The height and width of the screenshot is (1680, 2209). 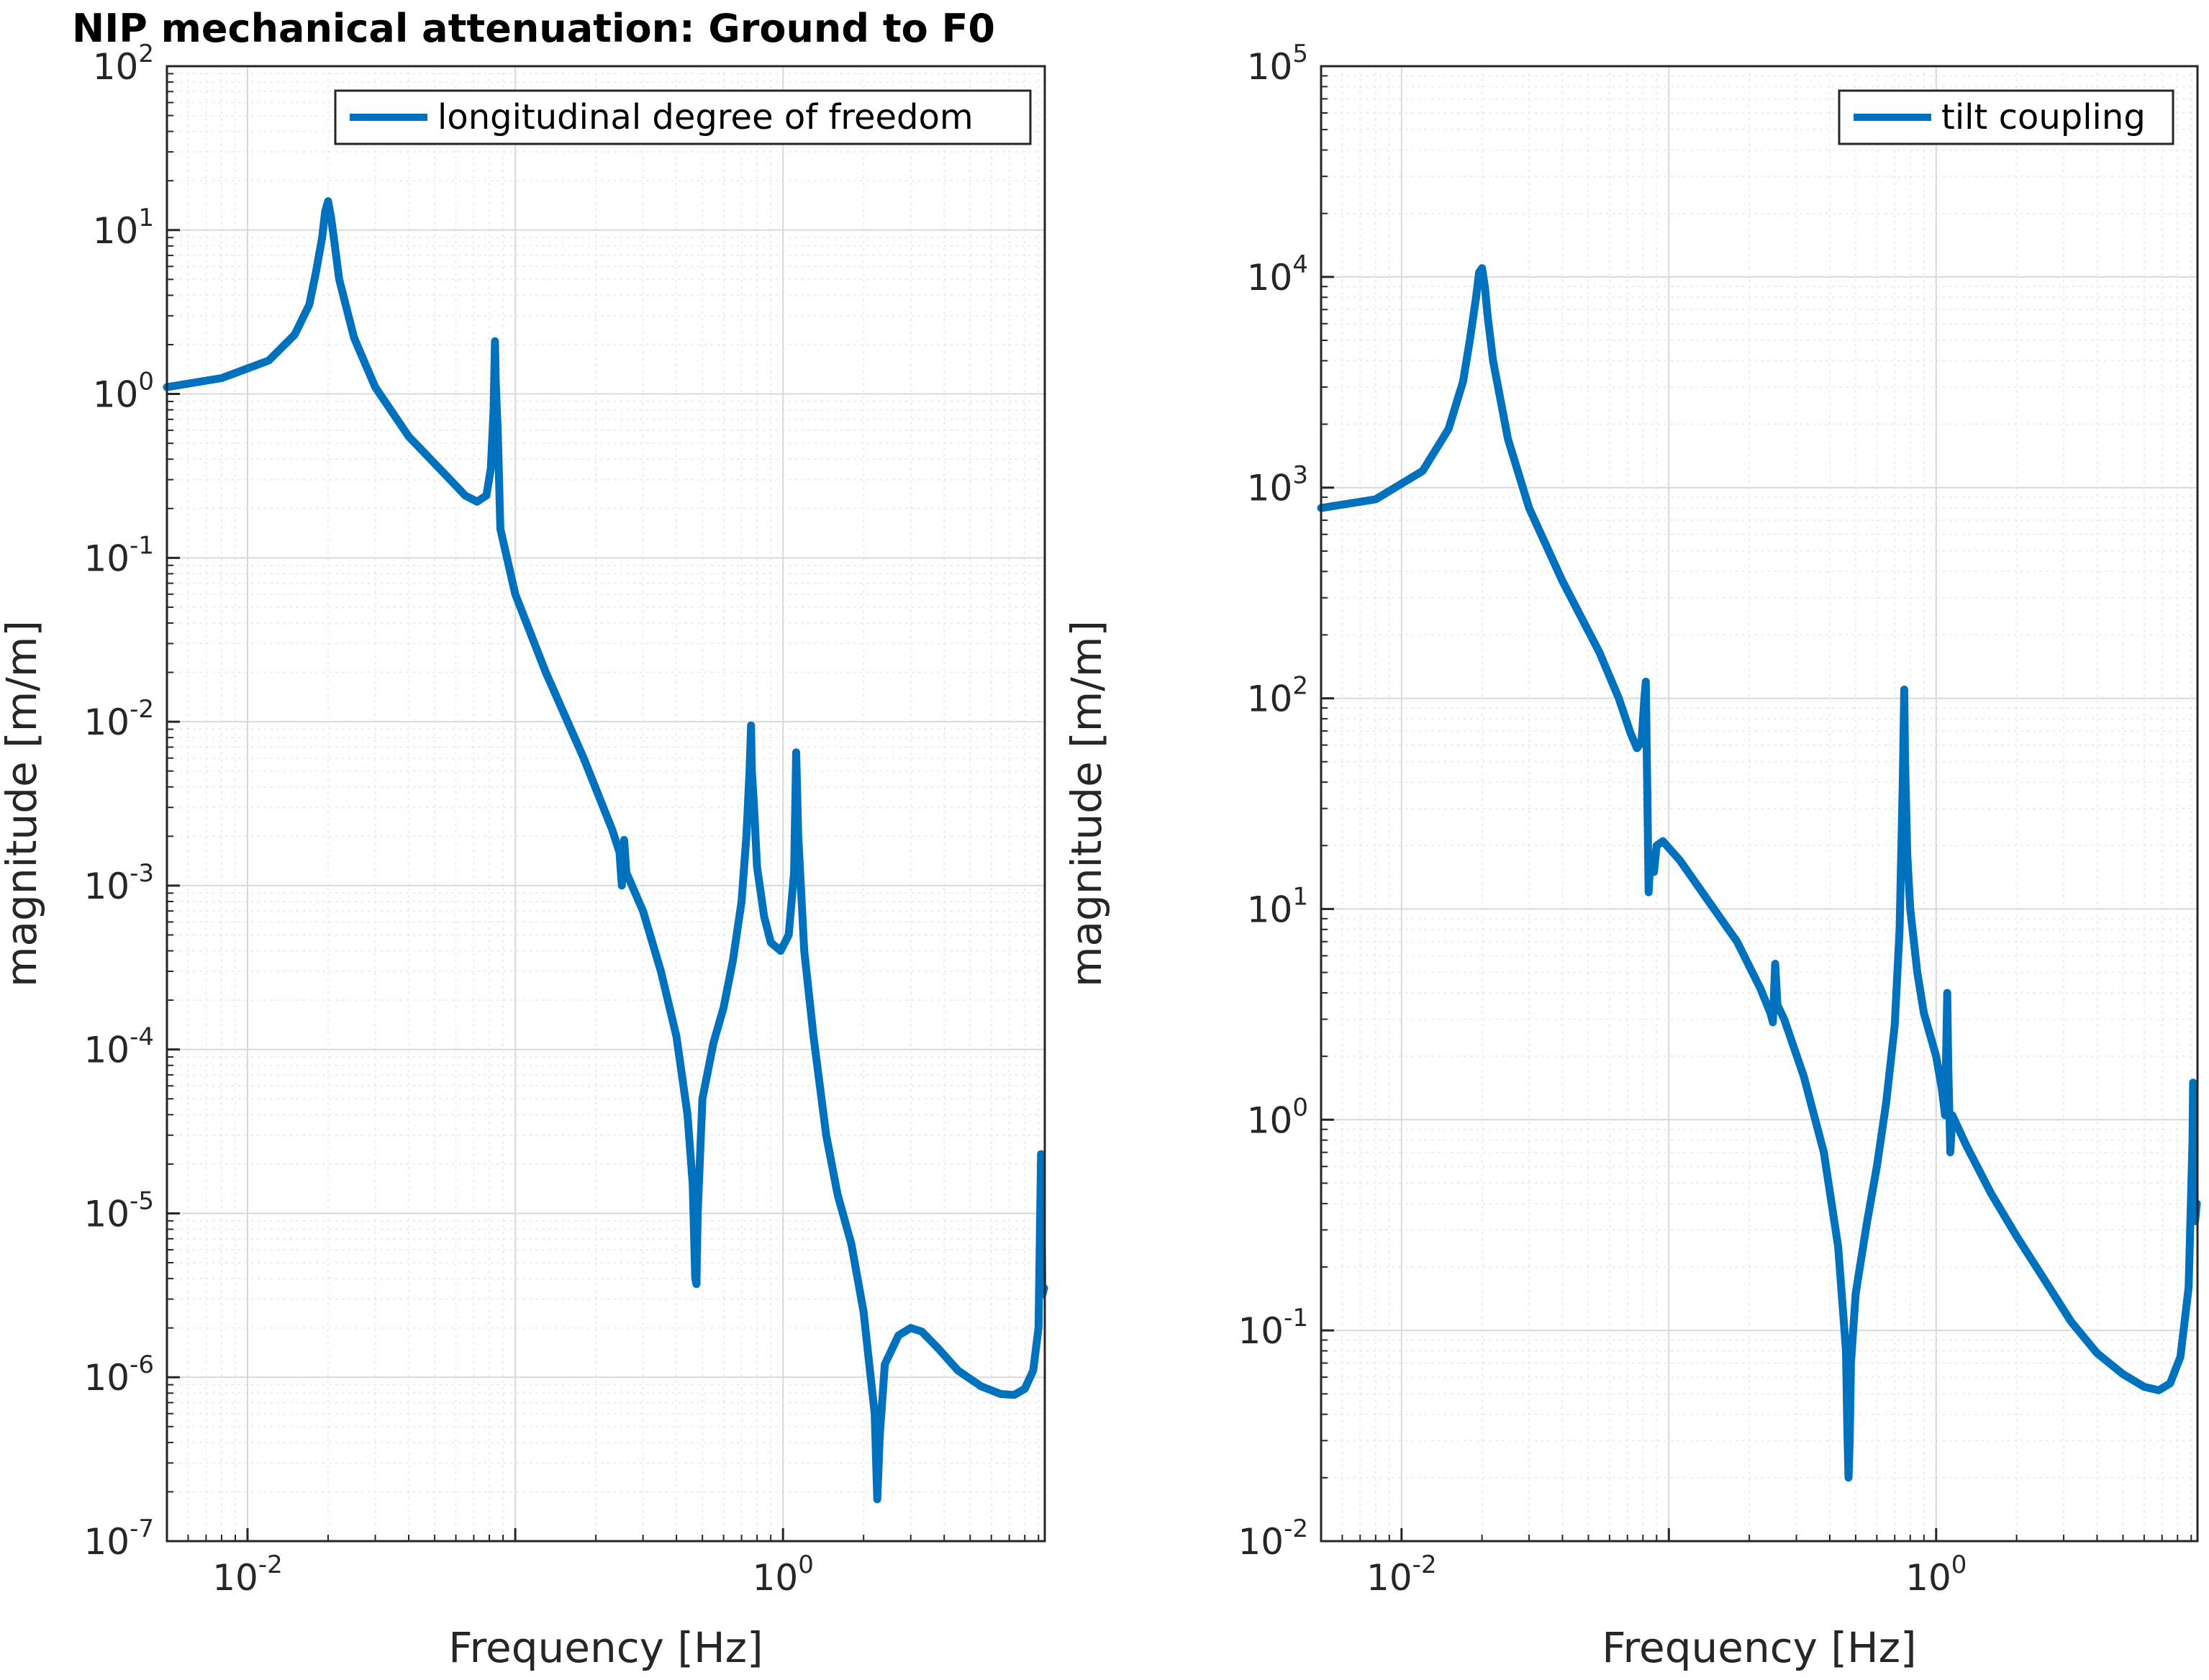 I want to click on y-tick-label: 10⁻⁶, so click(x=118, y=1374).